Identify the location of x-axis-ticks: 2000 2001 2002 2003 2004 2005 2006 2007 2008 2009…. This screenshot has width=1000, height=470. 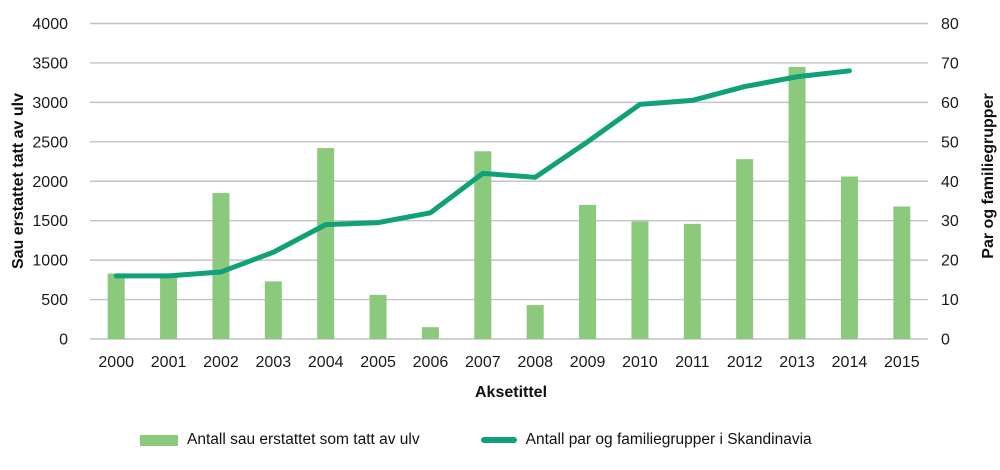
(508, 362).